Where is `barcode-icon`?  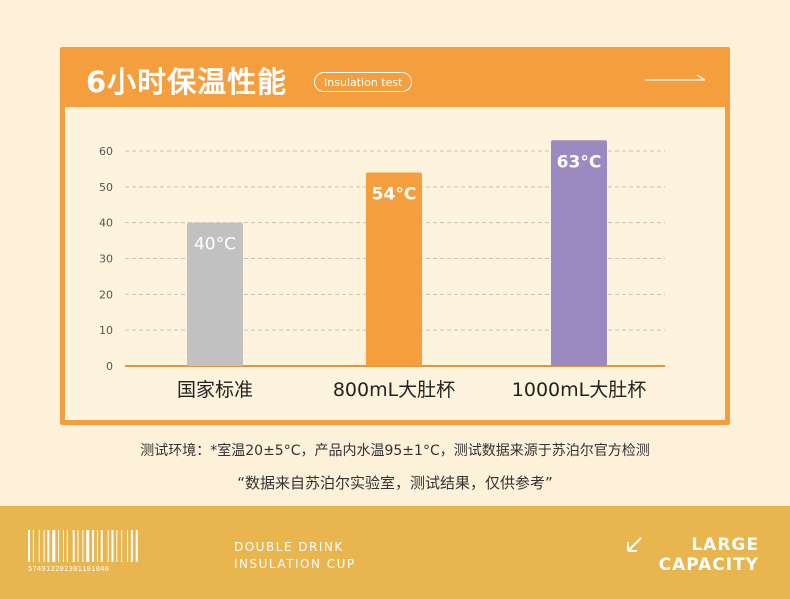
barcode-icon is located at coordinates (83, 546).